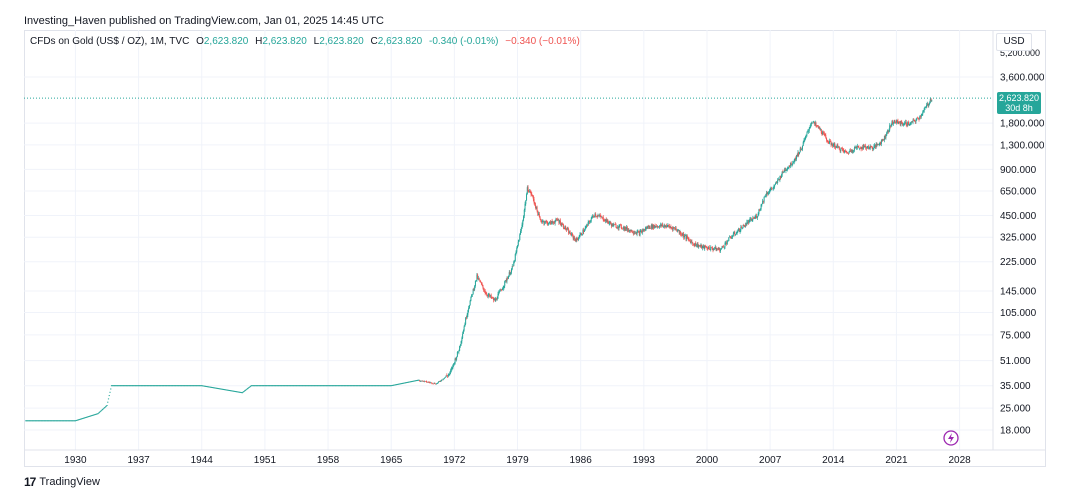 The width and height of the screenshot is (1080, 496). What do you see at coordinates (226, 41) in the screenshot?
I see `legend-open: 2,623.820` at bounding box center [226, 41].